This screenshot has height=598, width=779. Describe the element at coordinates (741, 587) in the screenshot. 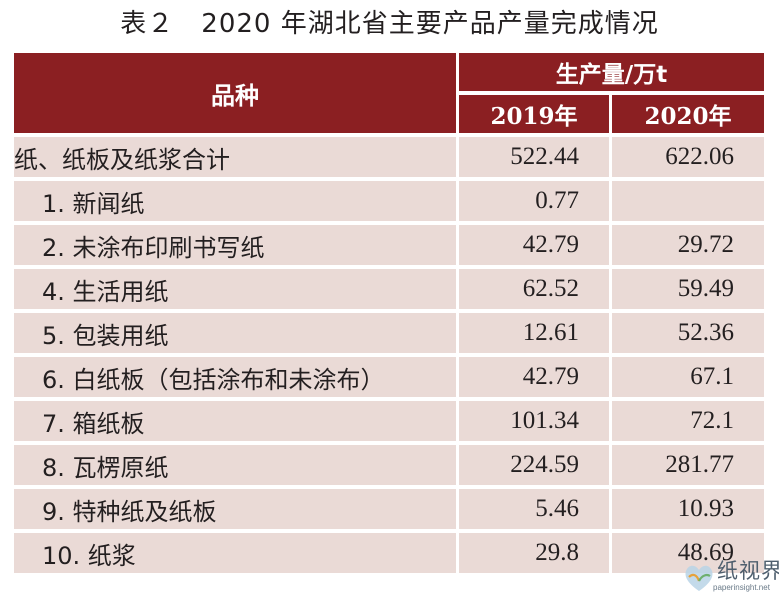

I see `watermark-url: paperinsight.net` at that location.